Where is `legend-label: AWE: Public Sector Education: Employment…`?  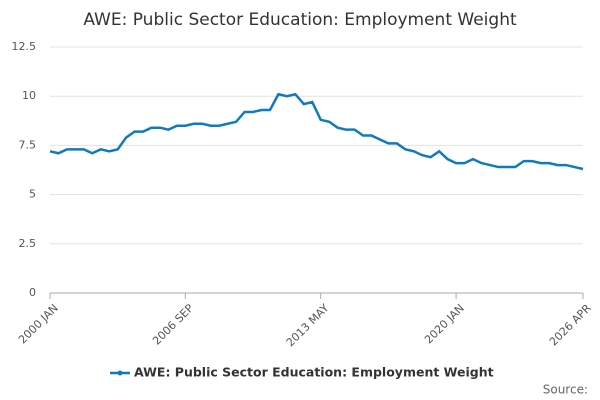
legend-label: AWE: Public Sector Education: Employment… is located at coordinates (314, 372).